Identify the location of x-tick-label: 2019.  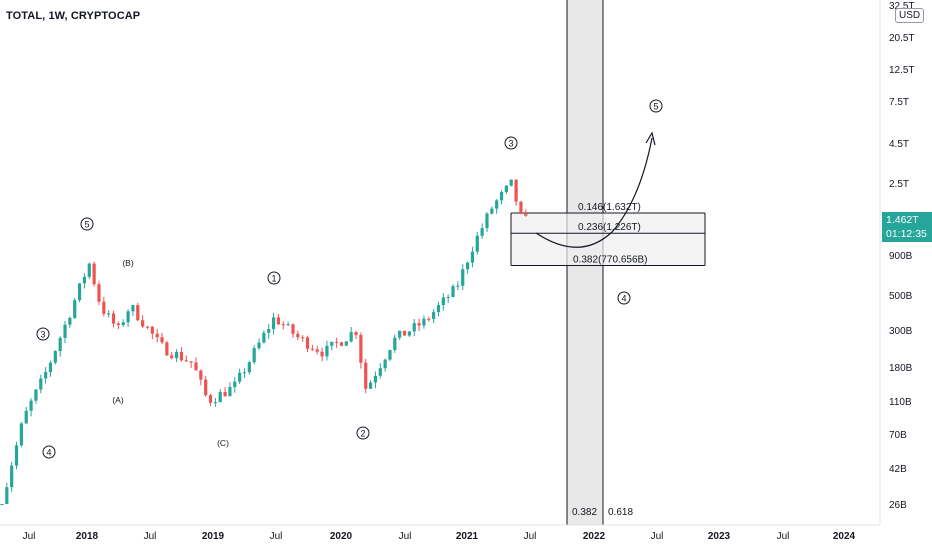
(213, 536).